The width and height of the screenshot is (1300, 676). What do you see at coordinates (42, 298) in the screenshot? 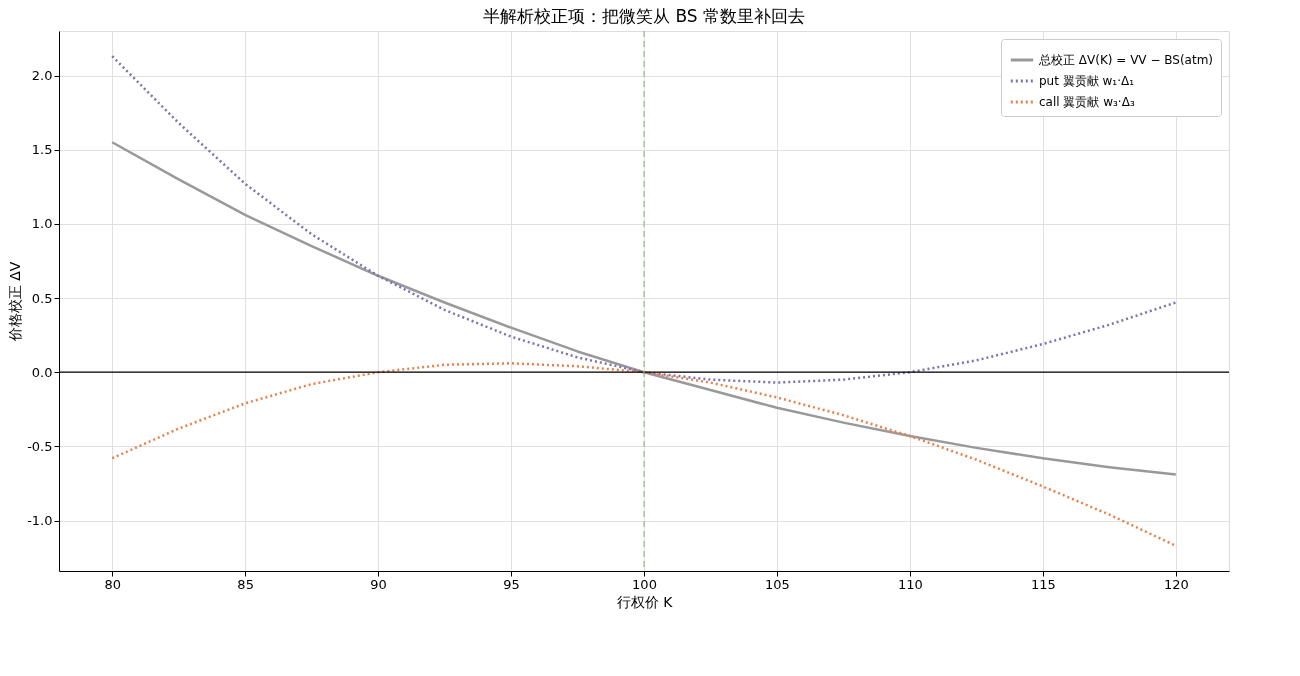
I see `y-tick-label: 0.5` at bounding box center [42, 298].